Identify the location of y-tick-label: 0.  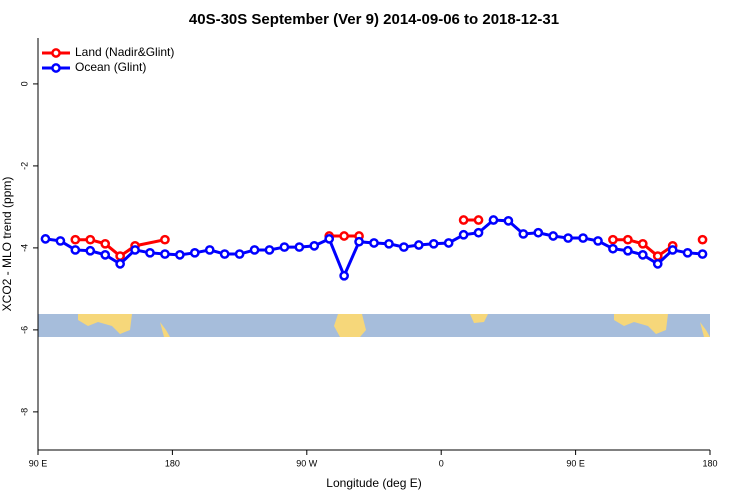
(24, 83).